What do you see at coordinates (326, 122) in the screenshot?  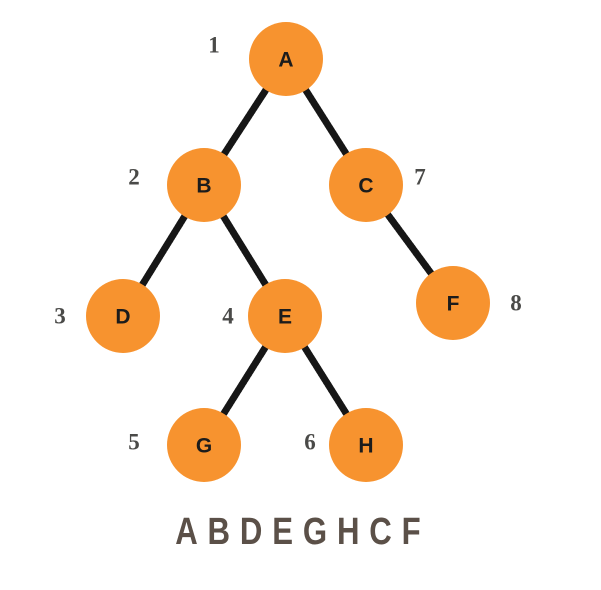 I see `edge-a-c` at bounding box center [326, 122].